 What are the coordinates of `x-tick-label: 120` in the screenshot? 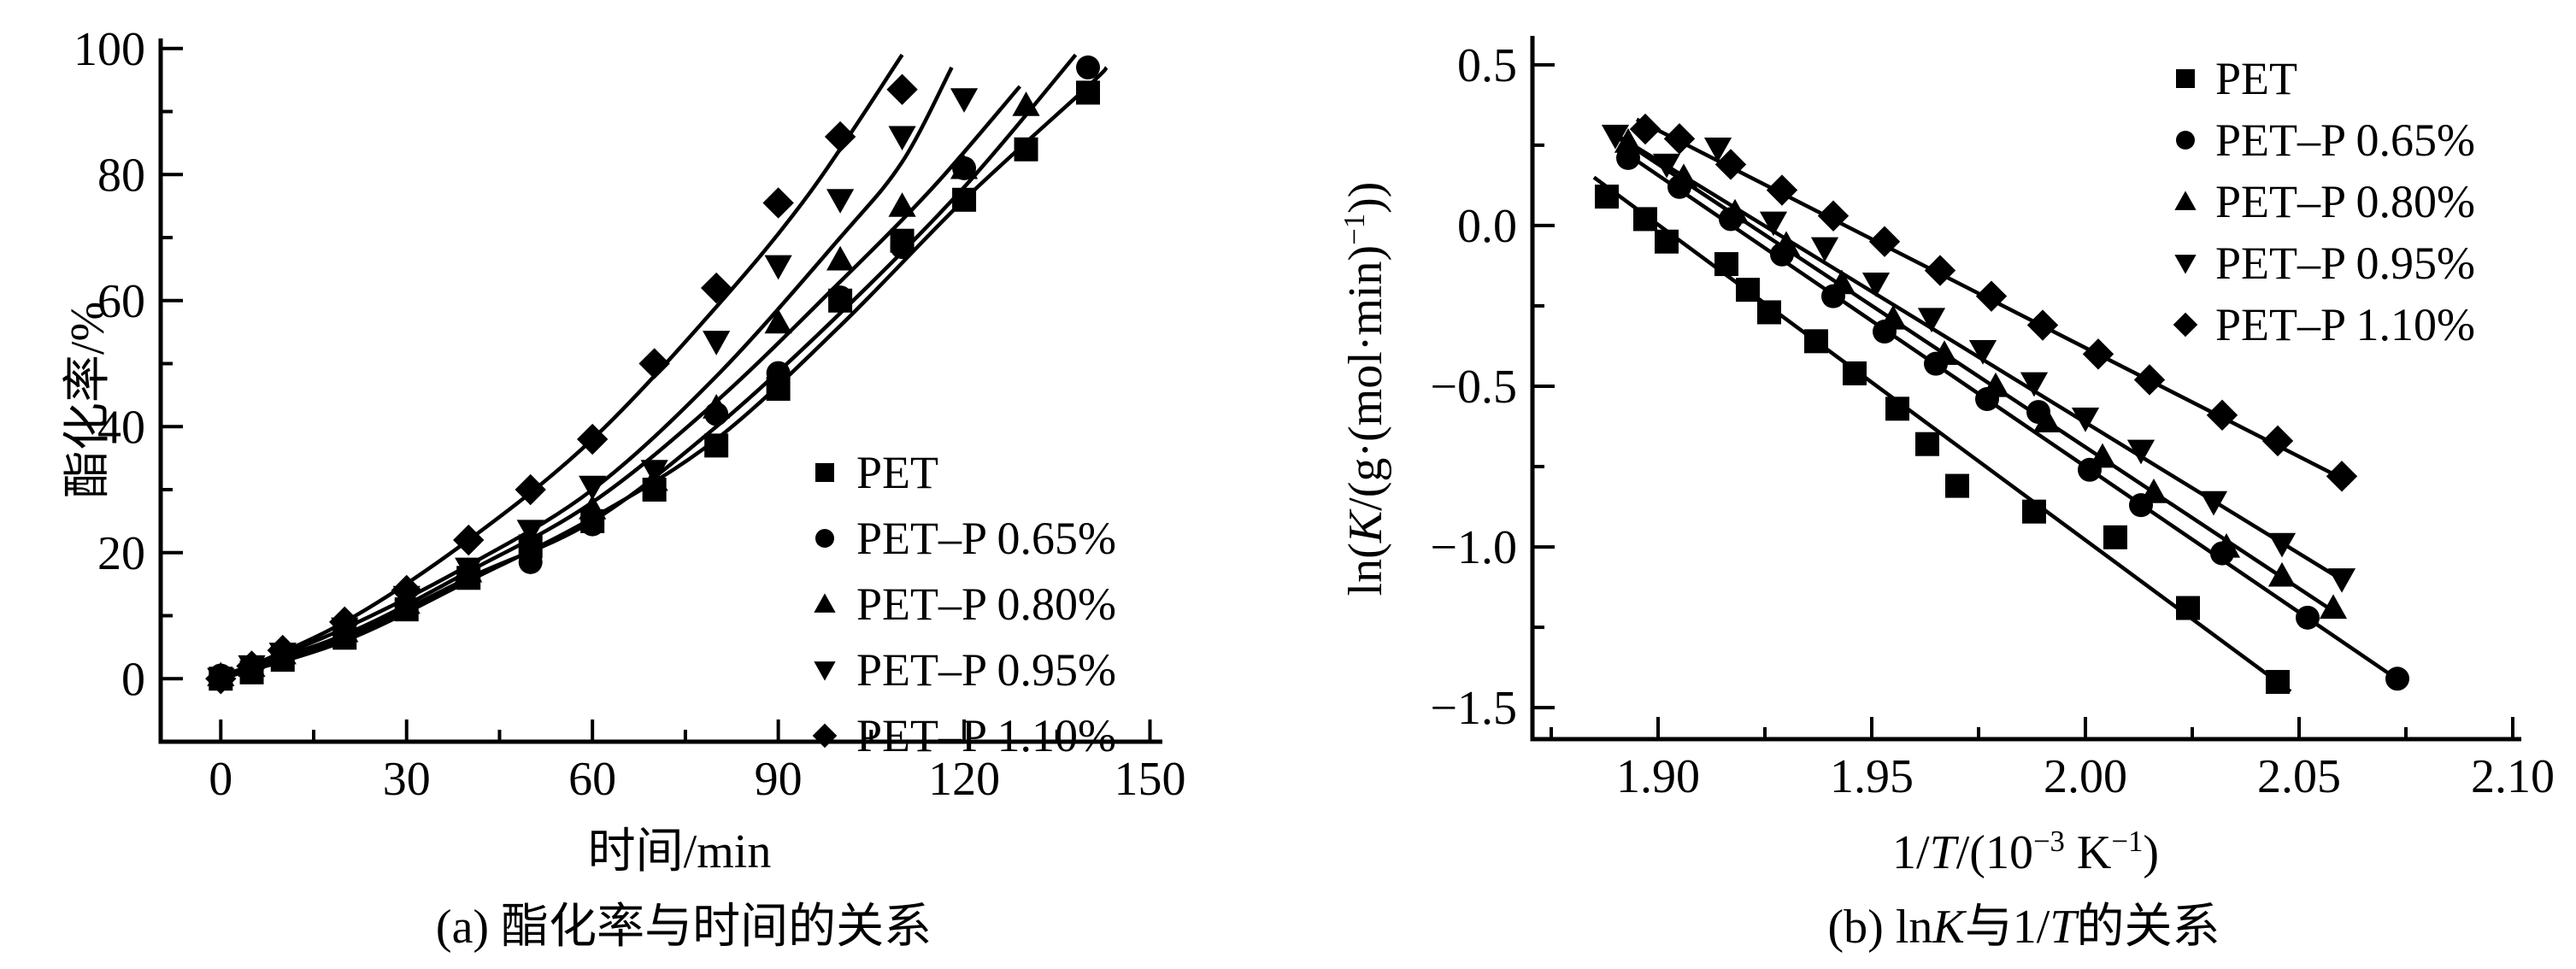 It's located at (964, 779).